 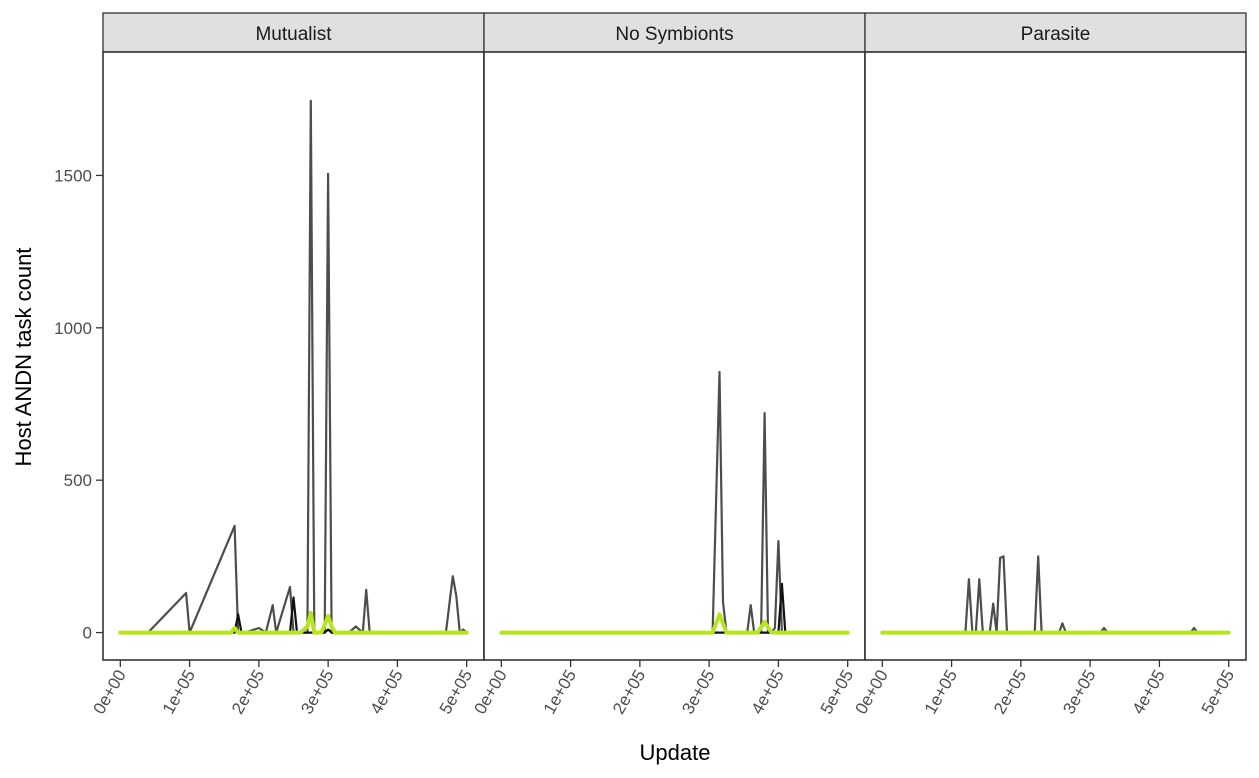 I want to click on series-line-black-line, so click(x=293, y=615).